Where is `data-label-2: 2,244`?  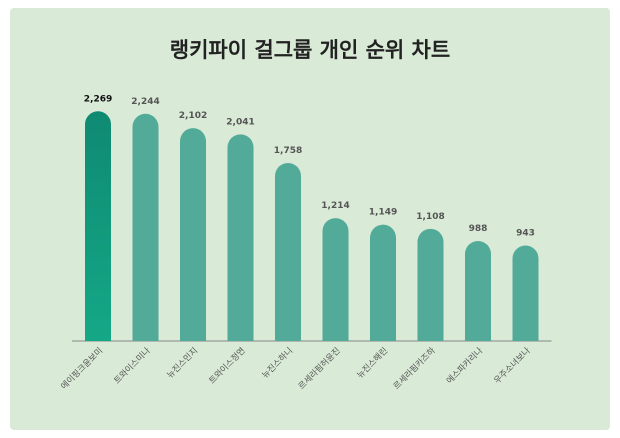 data-label-2: 2,244 is located at coordinates (145, 102).